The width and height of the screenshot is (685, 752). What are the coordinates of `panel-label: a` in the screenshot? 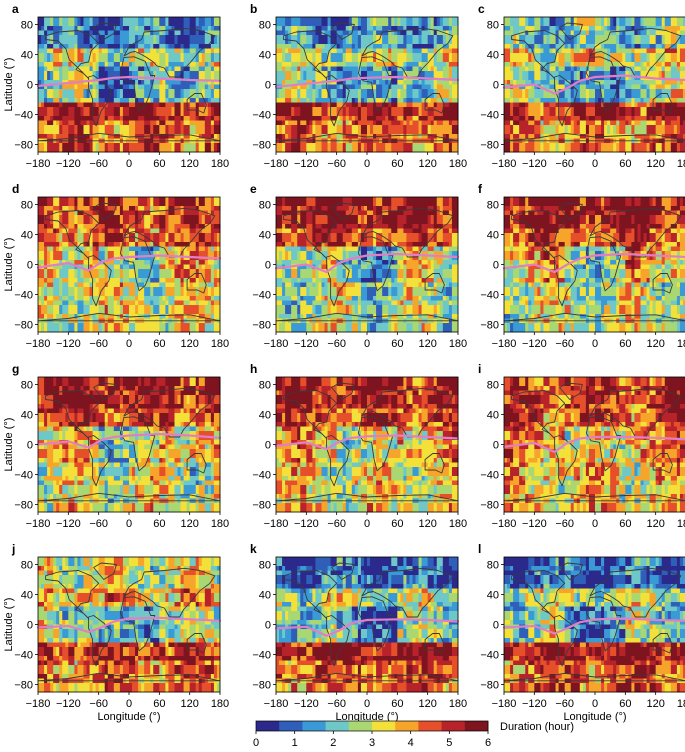 It's located at (15, 9).